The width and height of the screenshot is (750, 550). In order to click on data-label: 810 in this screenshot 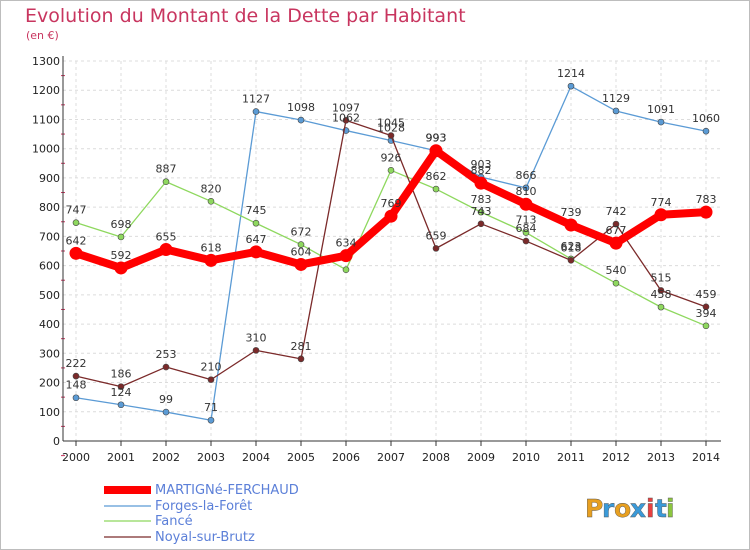, I will do `click(526, 191)`.